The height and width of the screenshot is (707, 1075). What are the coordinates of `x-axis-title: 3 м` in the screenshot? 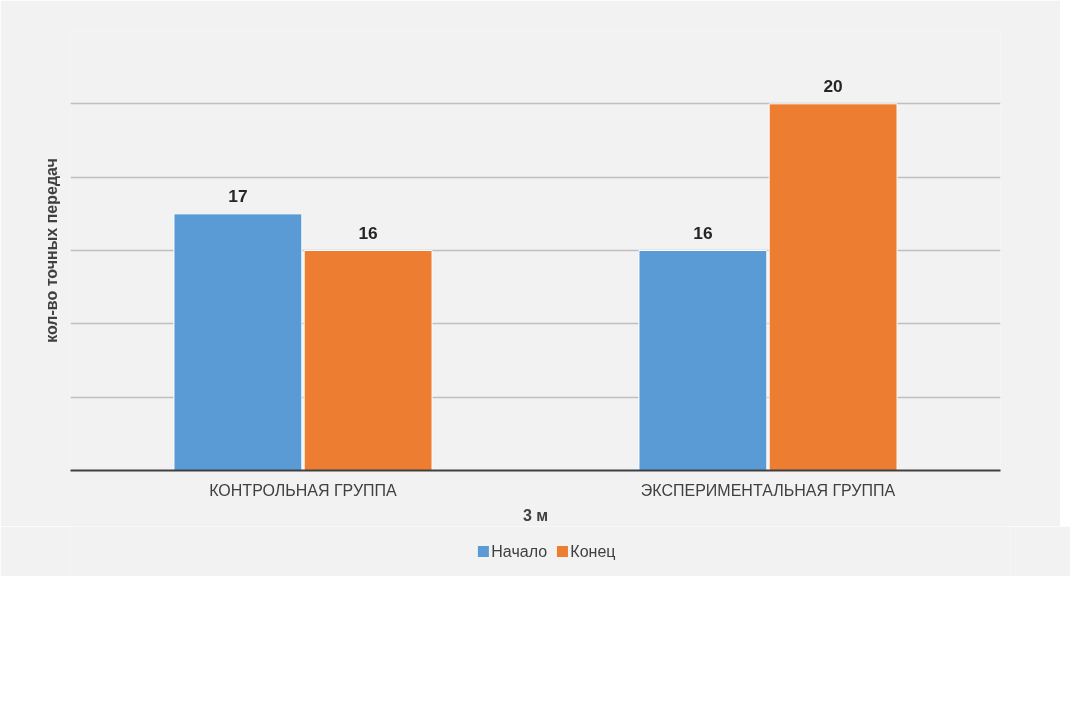 It's located at (535, 515).